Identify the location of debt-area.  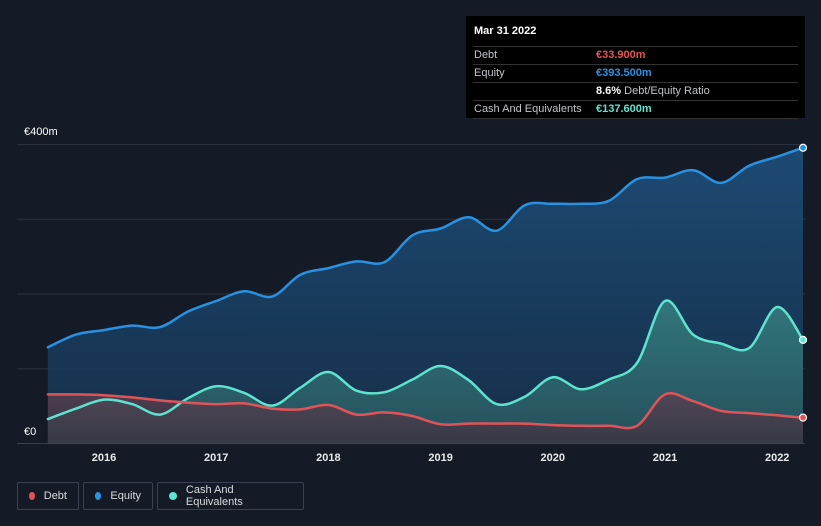
(425, 418).